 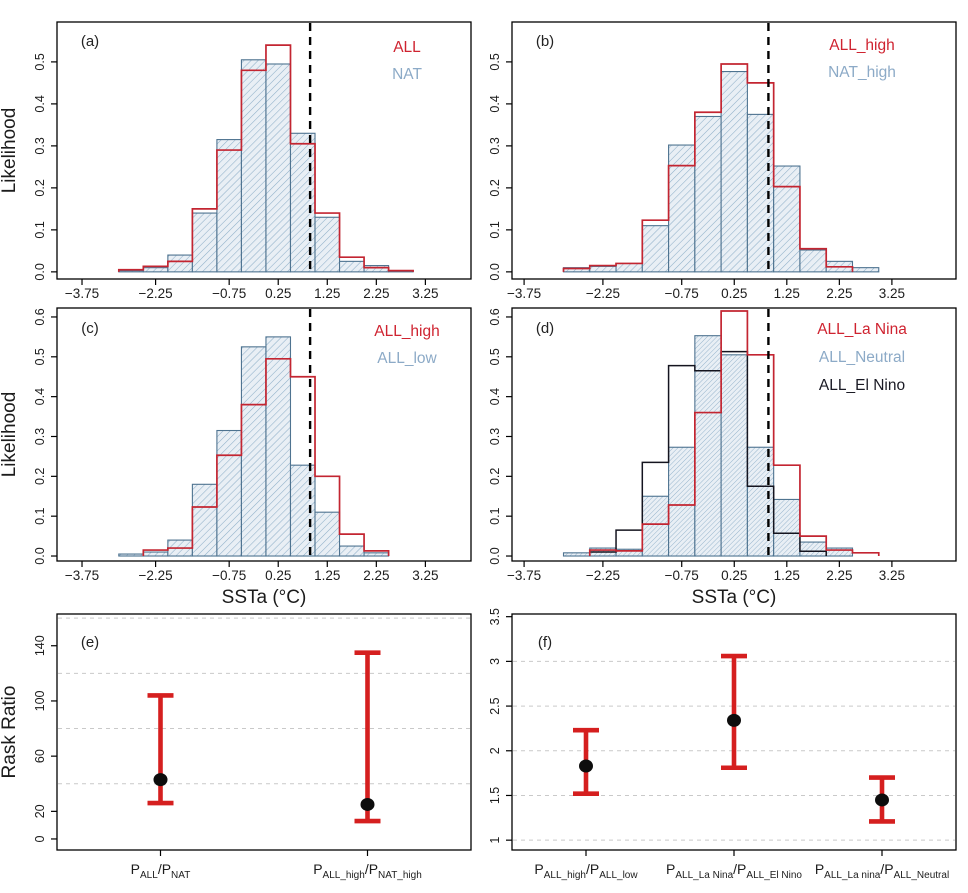 What do you see at coordinates (734, 597) in the screenshot?
I see `x-axis-title: SSTa (°C)` at bounding box center [734, 597].